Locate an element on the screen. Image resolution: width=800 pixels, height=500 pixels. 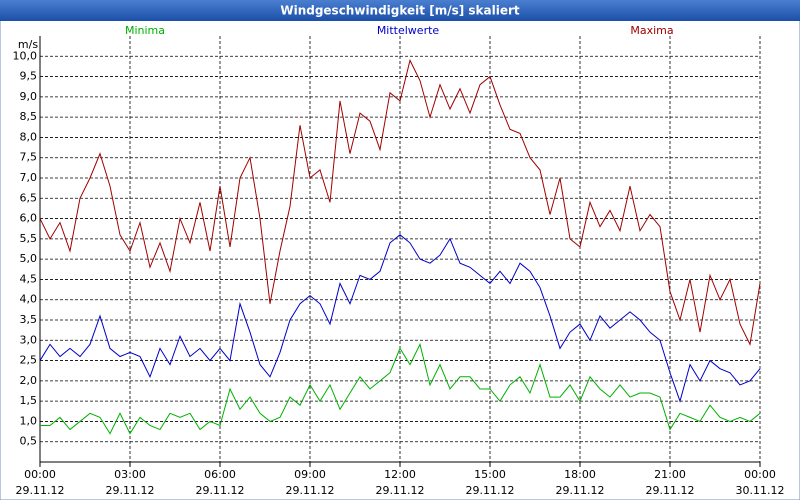
y-tick-label: 0,5 is located at coordinates (29, 441).